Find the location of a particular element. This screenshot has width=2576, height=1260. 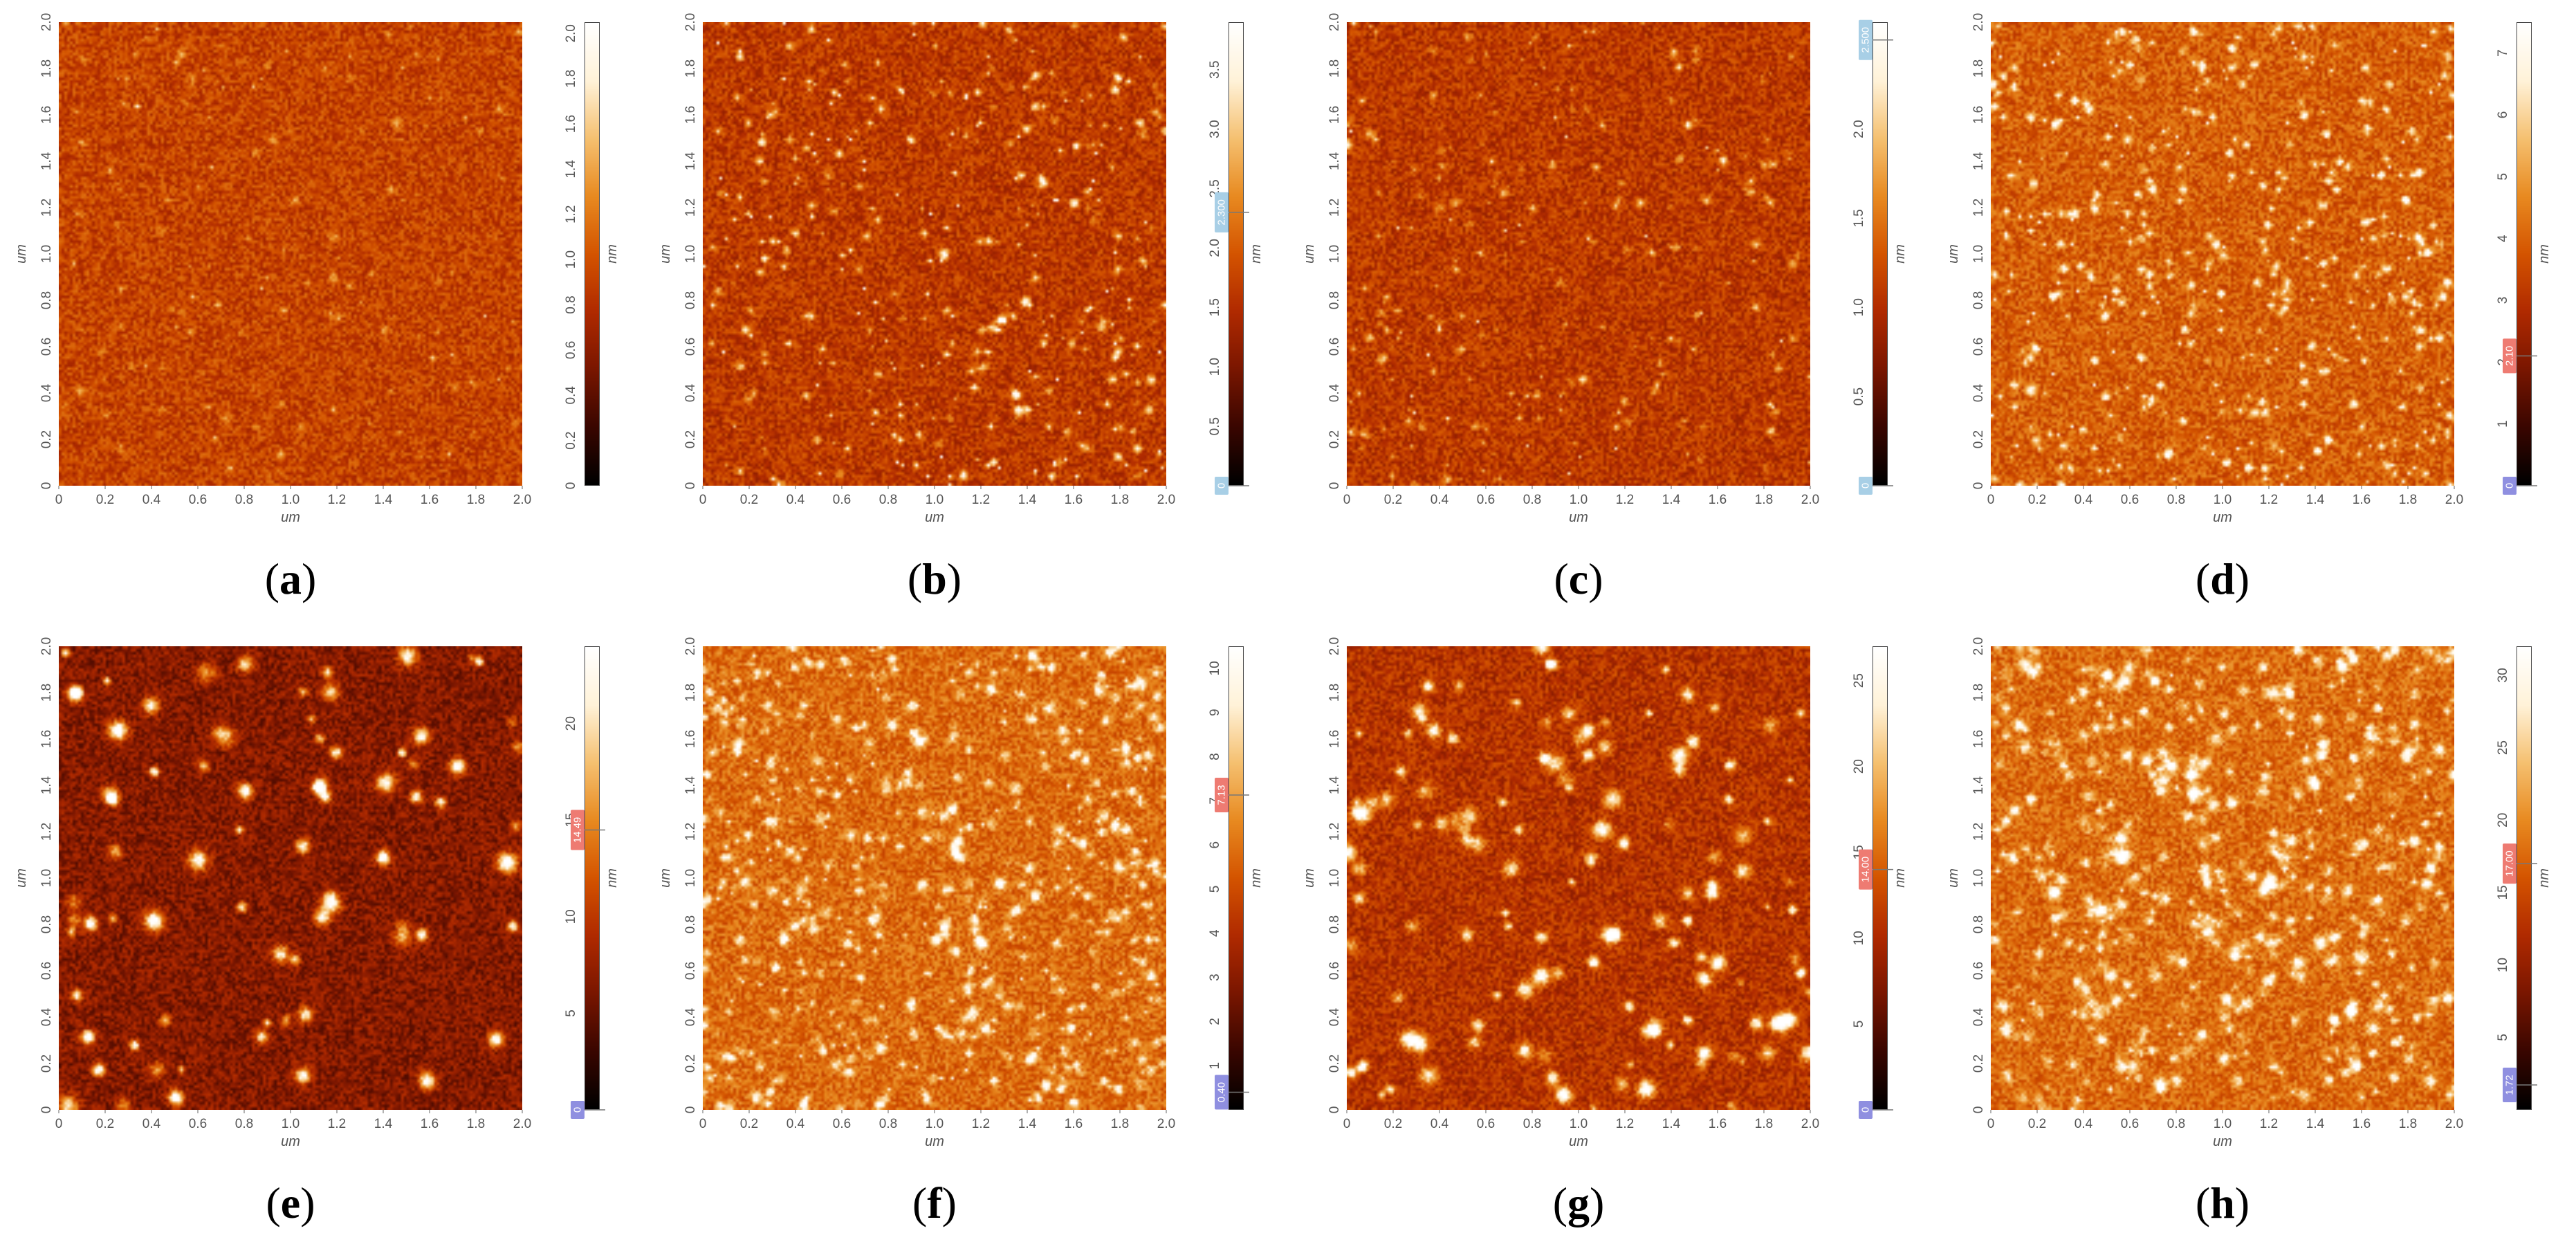

colorbar-marker: 0.40 is located at coordinates (1232, 1092).